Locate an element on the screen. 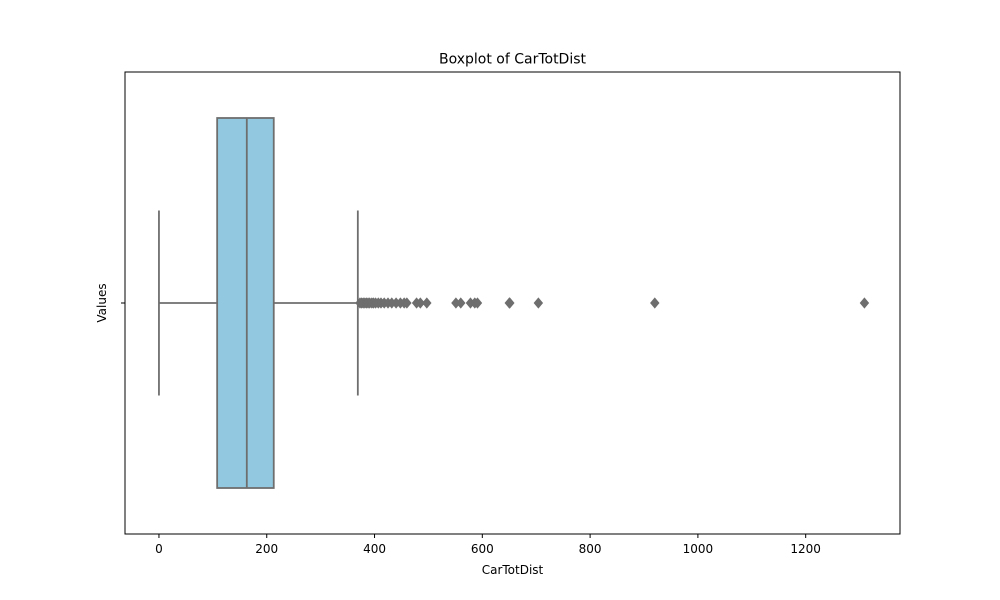  x-tick-label: 1200 is located at coordinates (805, 549).